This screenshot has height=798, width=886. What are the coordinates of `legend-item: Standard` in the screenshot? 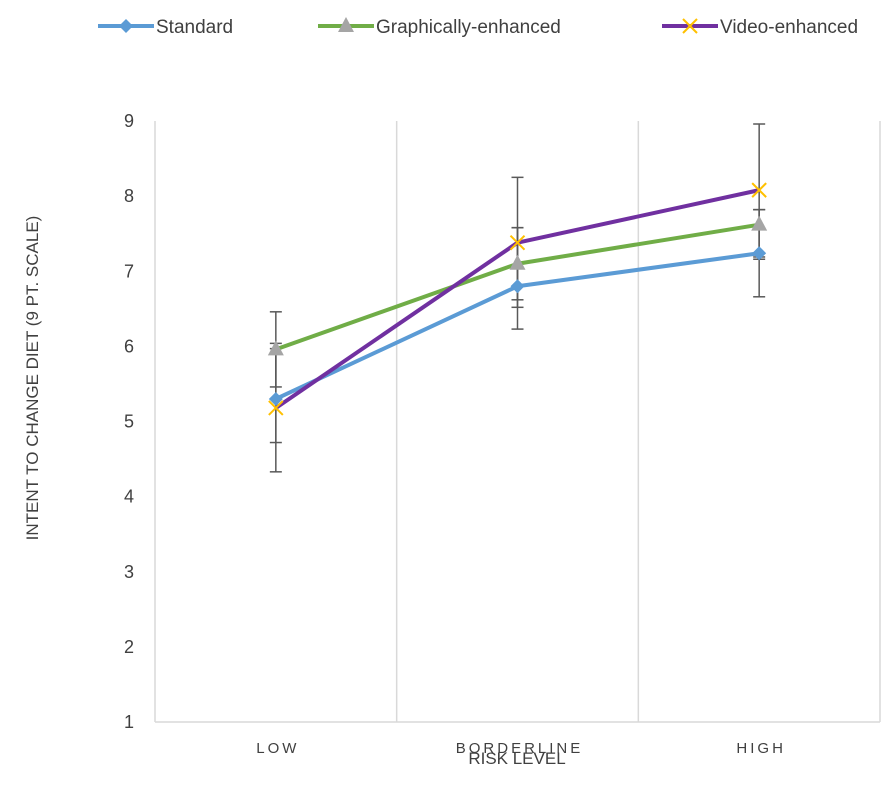 It's located at (165, 27).